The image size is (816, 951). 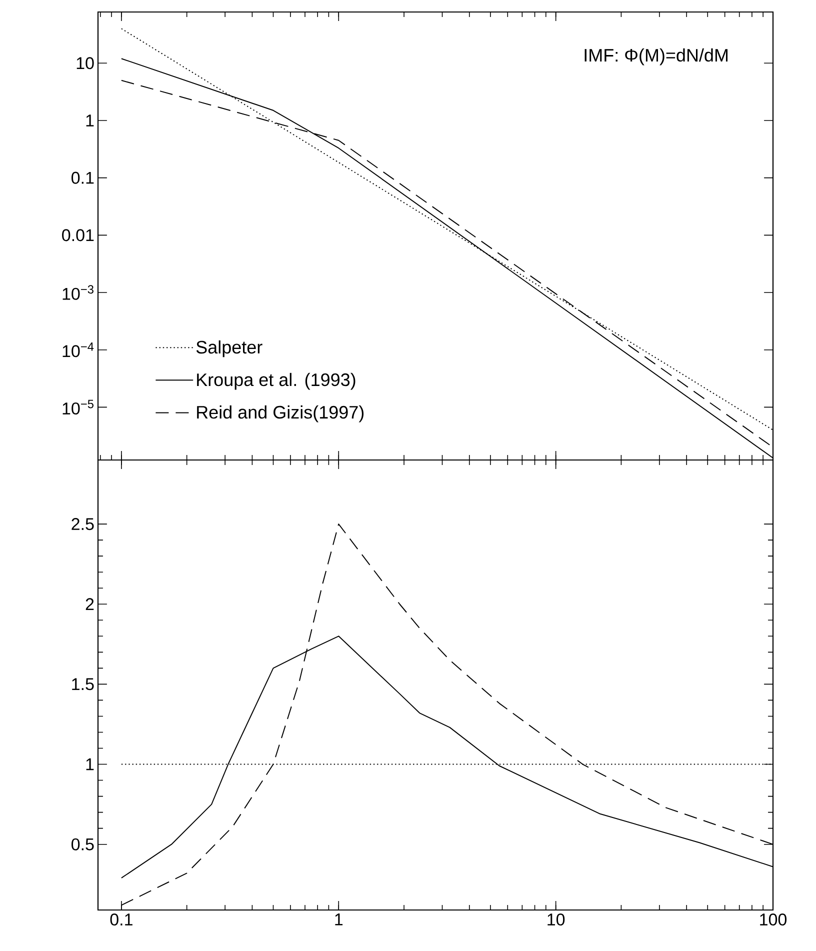 What do you see at coordinates (90, 604) in the screenshot?
I see `y-tick-label: 2` at bounding box center [90, 604].